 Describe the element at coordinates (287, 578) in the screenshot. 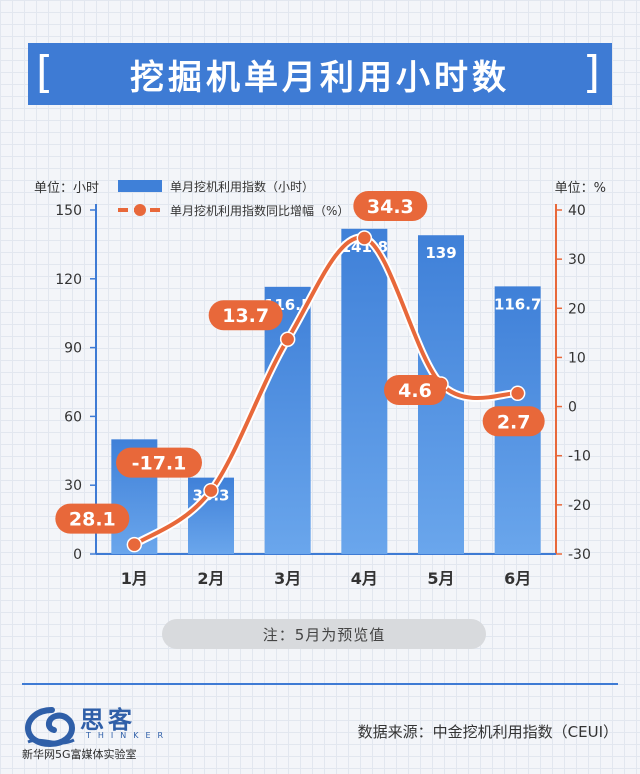

I see `x-tick-label: 3月` at that location.